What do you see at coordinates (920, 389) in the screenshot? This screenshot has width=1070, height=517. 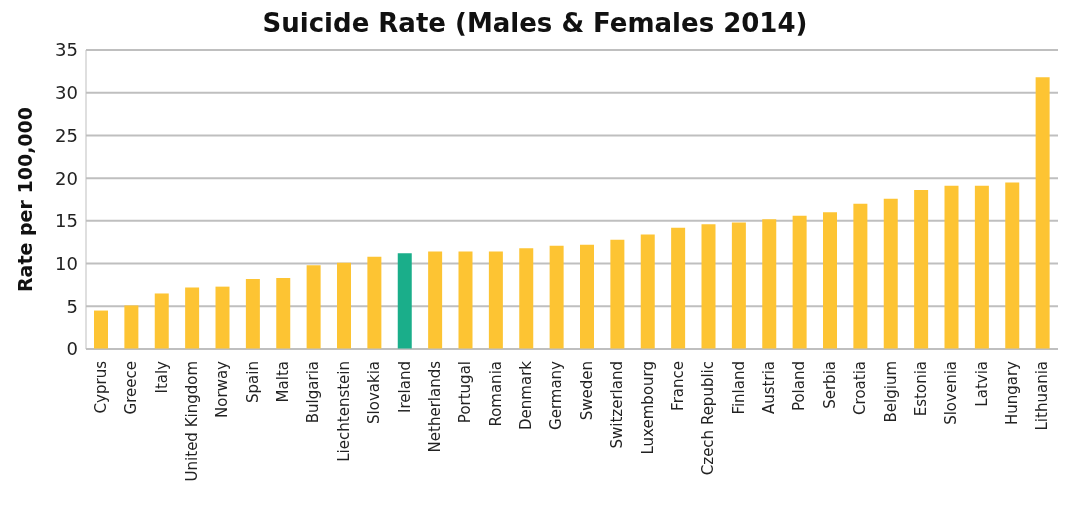 I see `x-tick-label: Estonia` at bounding box center [920, 389].